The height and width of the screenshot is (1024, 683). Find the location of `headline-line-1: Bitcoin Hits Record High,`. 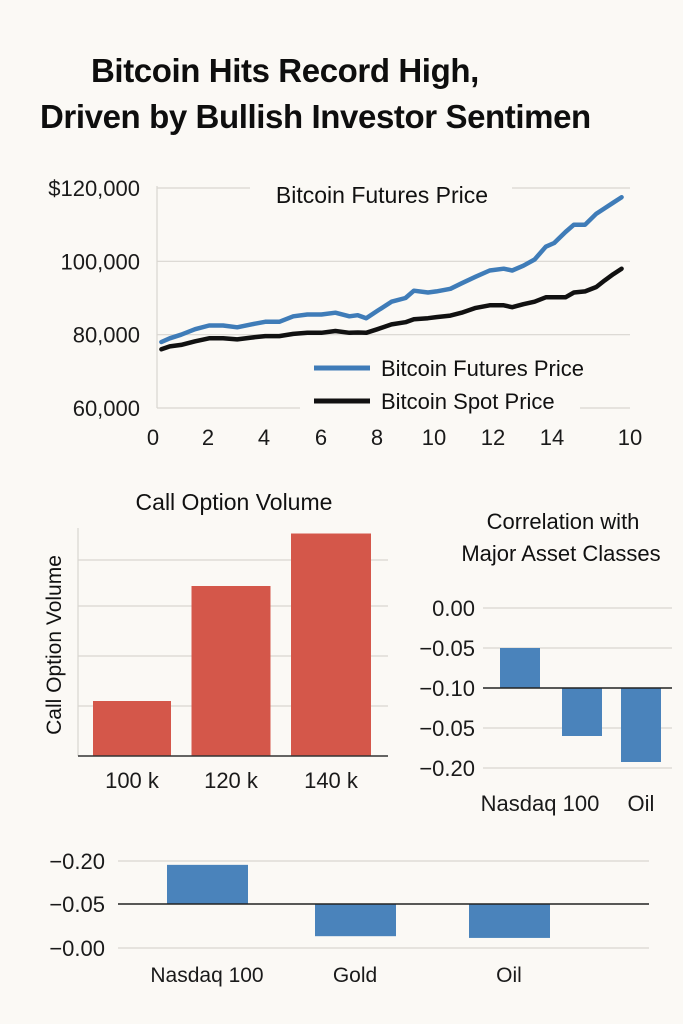

headline-line-1: Bitcoin Hits Record High, is located at coordinates (285, 70).